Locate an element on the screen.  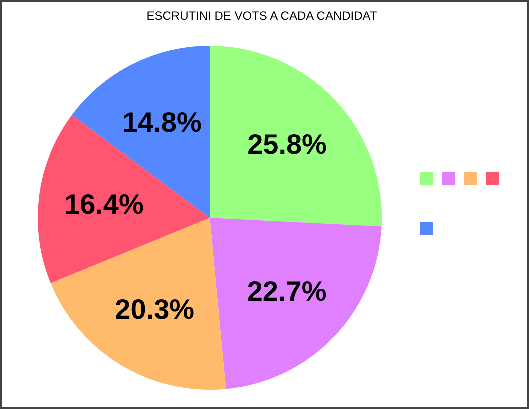
data-label: 20.3% is located at coordinates (155, 309).